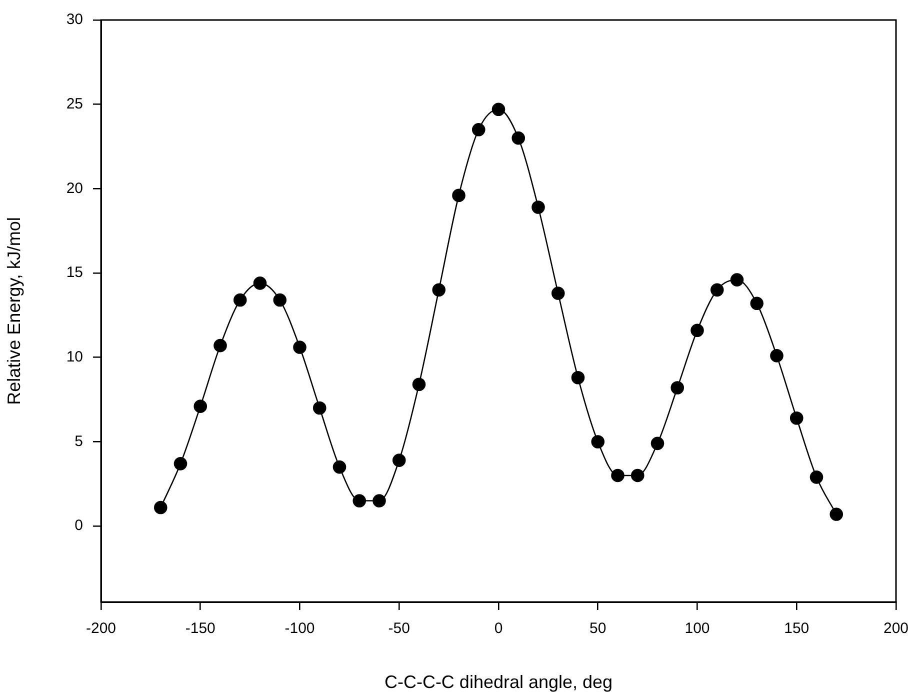 Image resolution: width=923 pixels, height=698 pixels. Describe the element at coordinates (101, 629) in the screenshot. I see `x-tick-label: -200` at that location.